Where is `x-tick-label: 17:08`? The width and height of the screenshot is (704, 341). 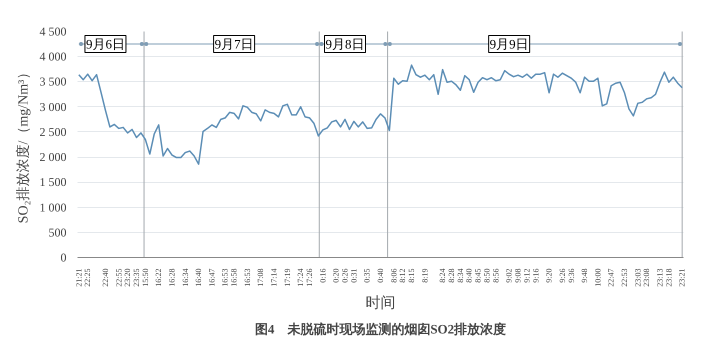 x-tick-label: 17:08 is located at coordinates (261, 277).